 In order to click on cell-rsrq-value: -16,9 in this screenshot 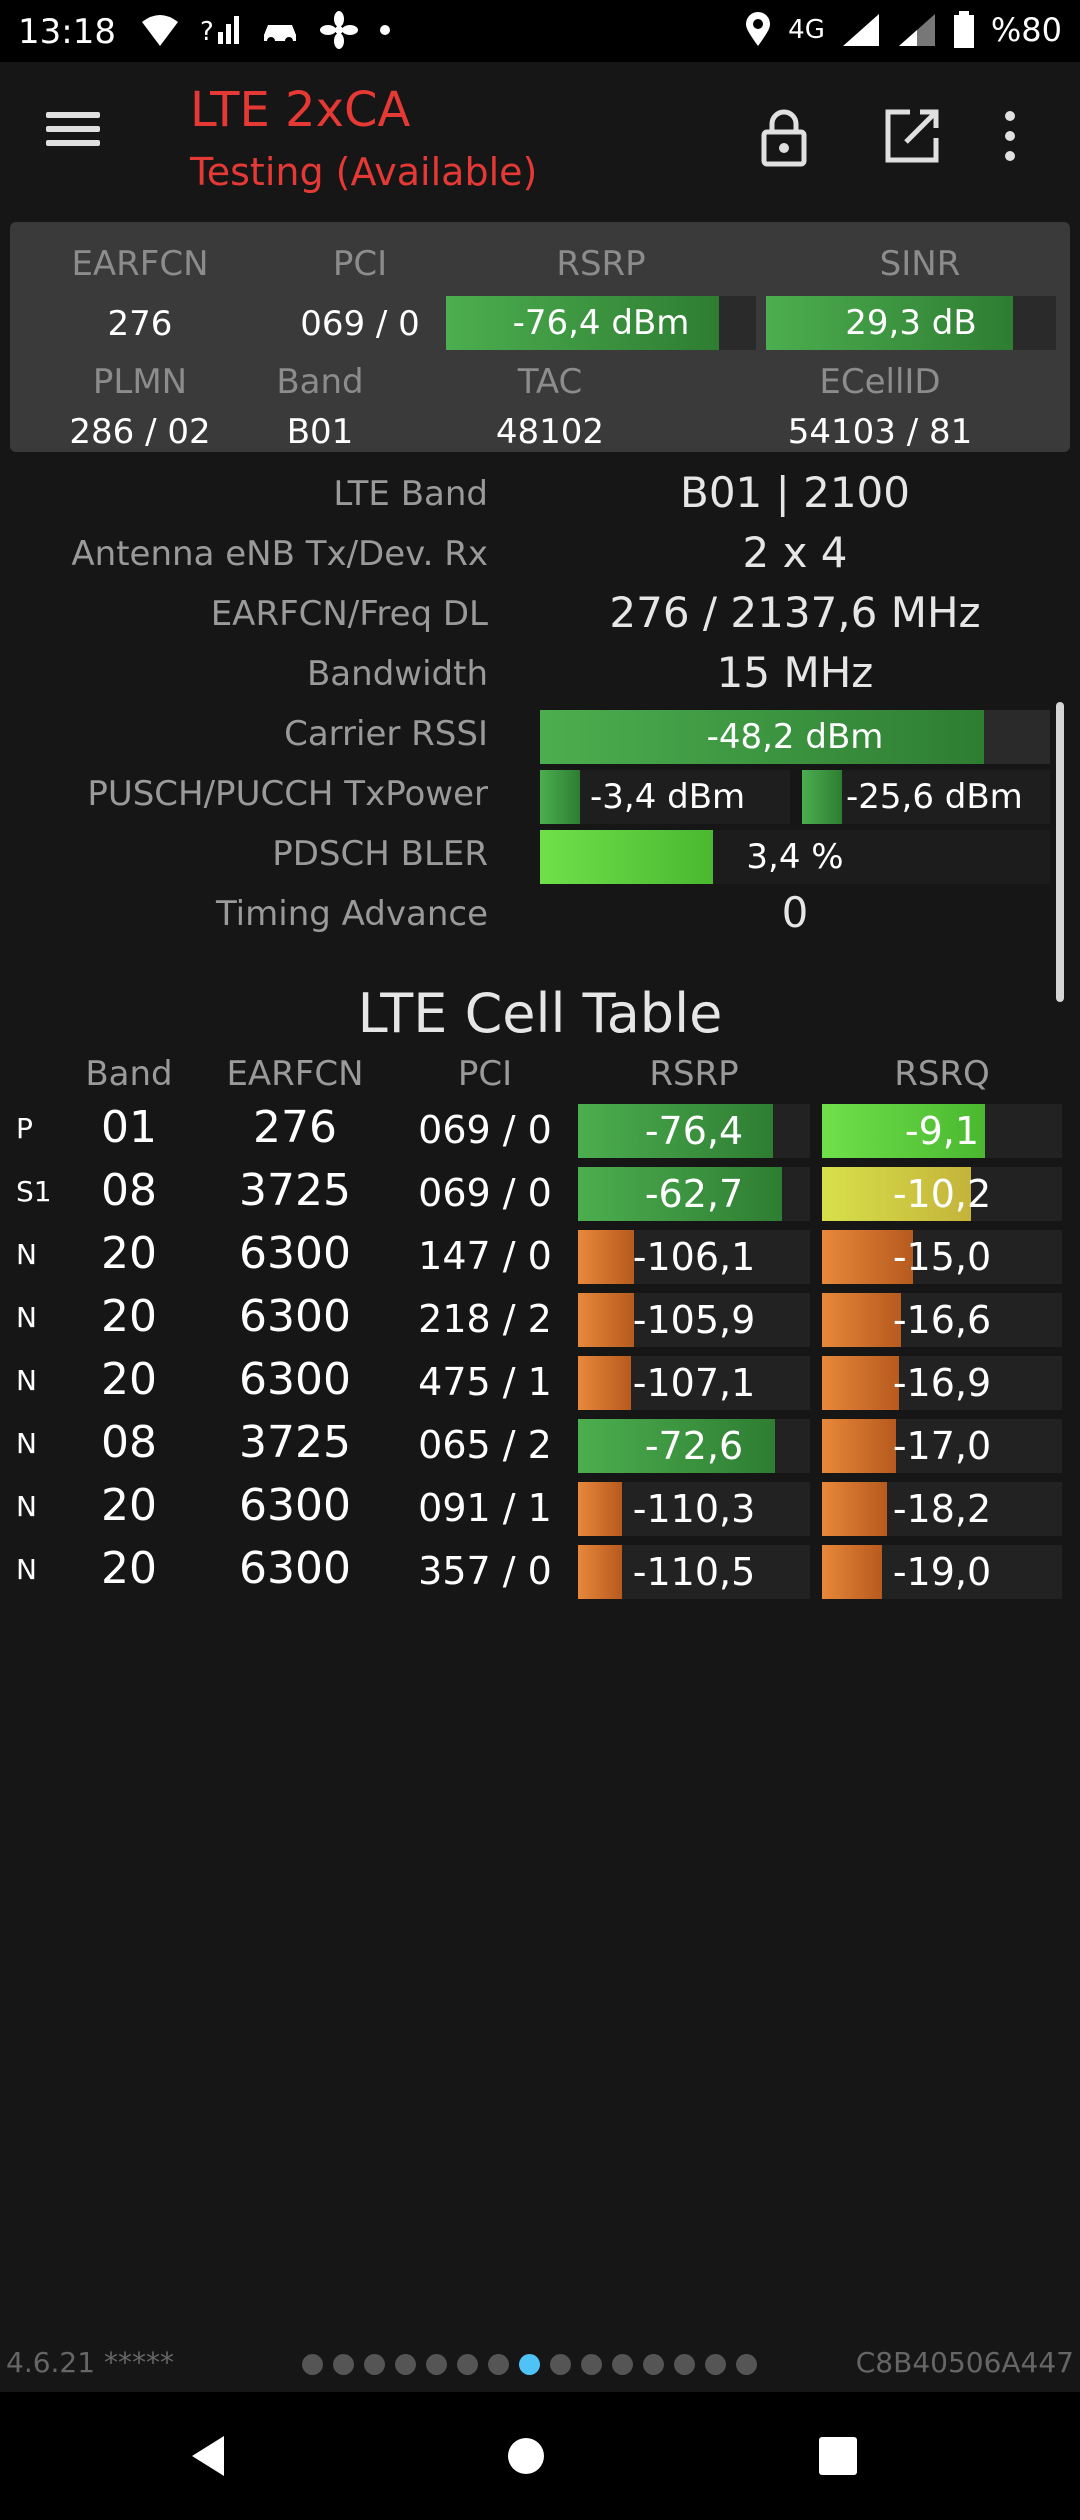, I will do `click(942, 1383)`.